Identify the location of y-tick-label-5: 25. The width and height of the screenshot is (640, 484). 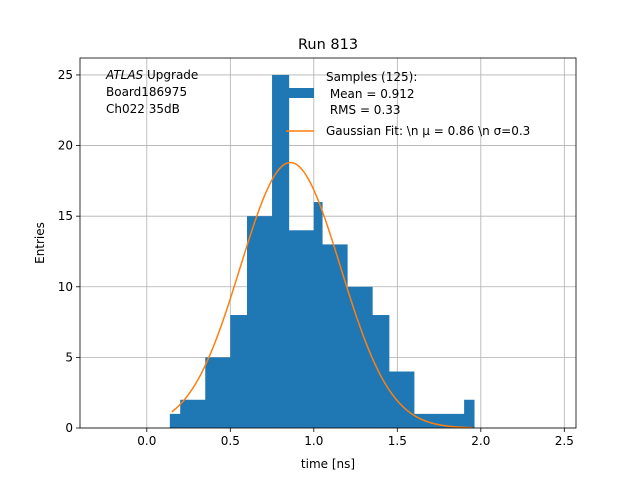
(65, 75).